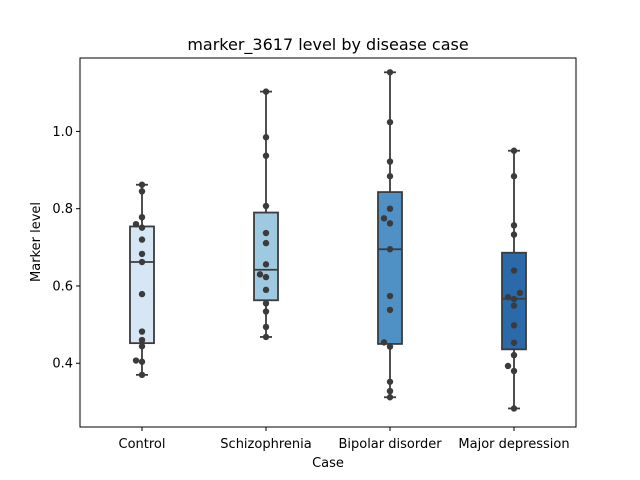  I want to click on y-tick-label: 1.0, so click(62, 132).